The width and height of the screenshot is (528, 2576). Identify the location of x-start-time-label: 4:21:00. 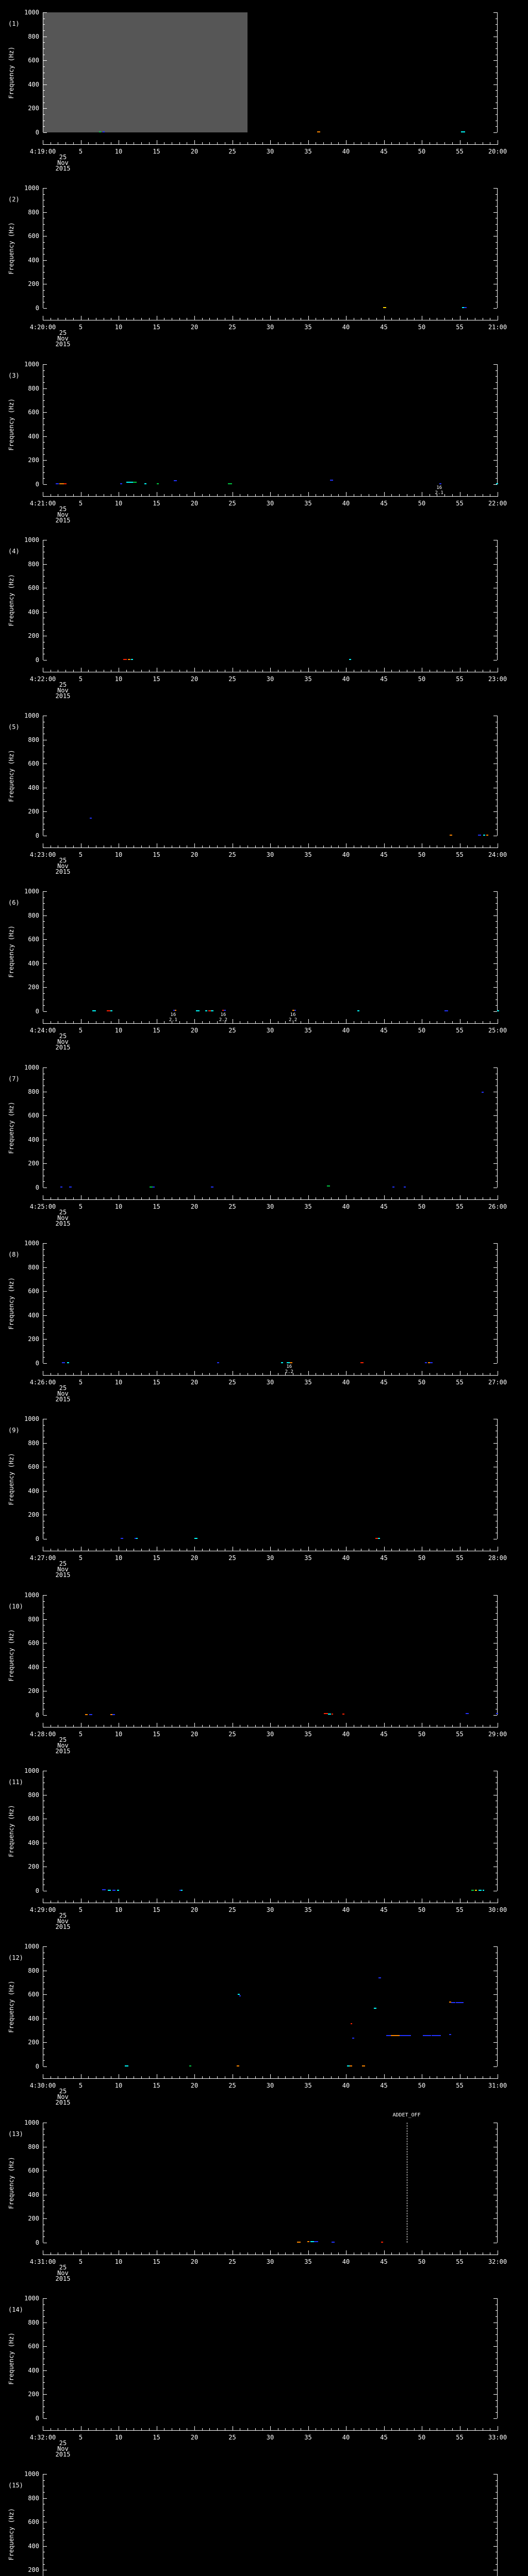
(42, 504).